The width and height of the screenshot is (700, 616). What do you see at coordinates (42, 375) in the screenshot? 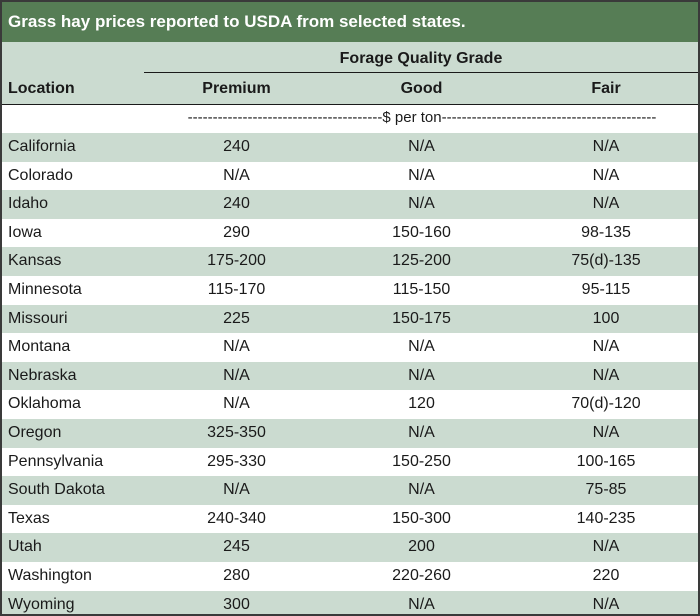
I see `location-cell: Nebraska` at bounding box center [42, 375].